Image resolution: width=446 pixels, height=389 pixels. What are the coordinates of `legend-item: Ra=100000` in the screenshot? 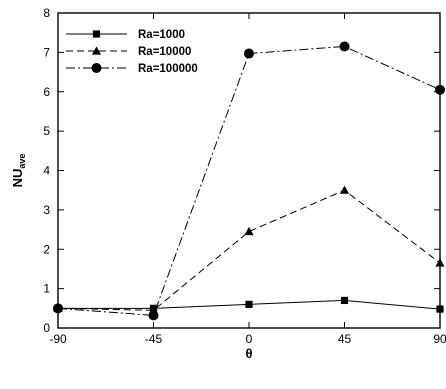 It's located at (132, 69).